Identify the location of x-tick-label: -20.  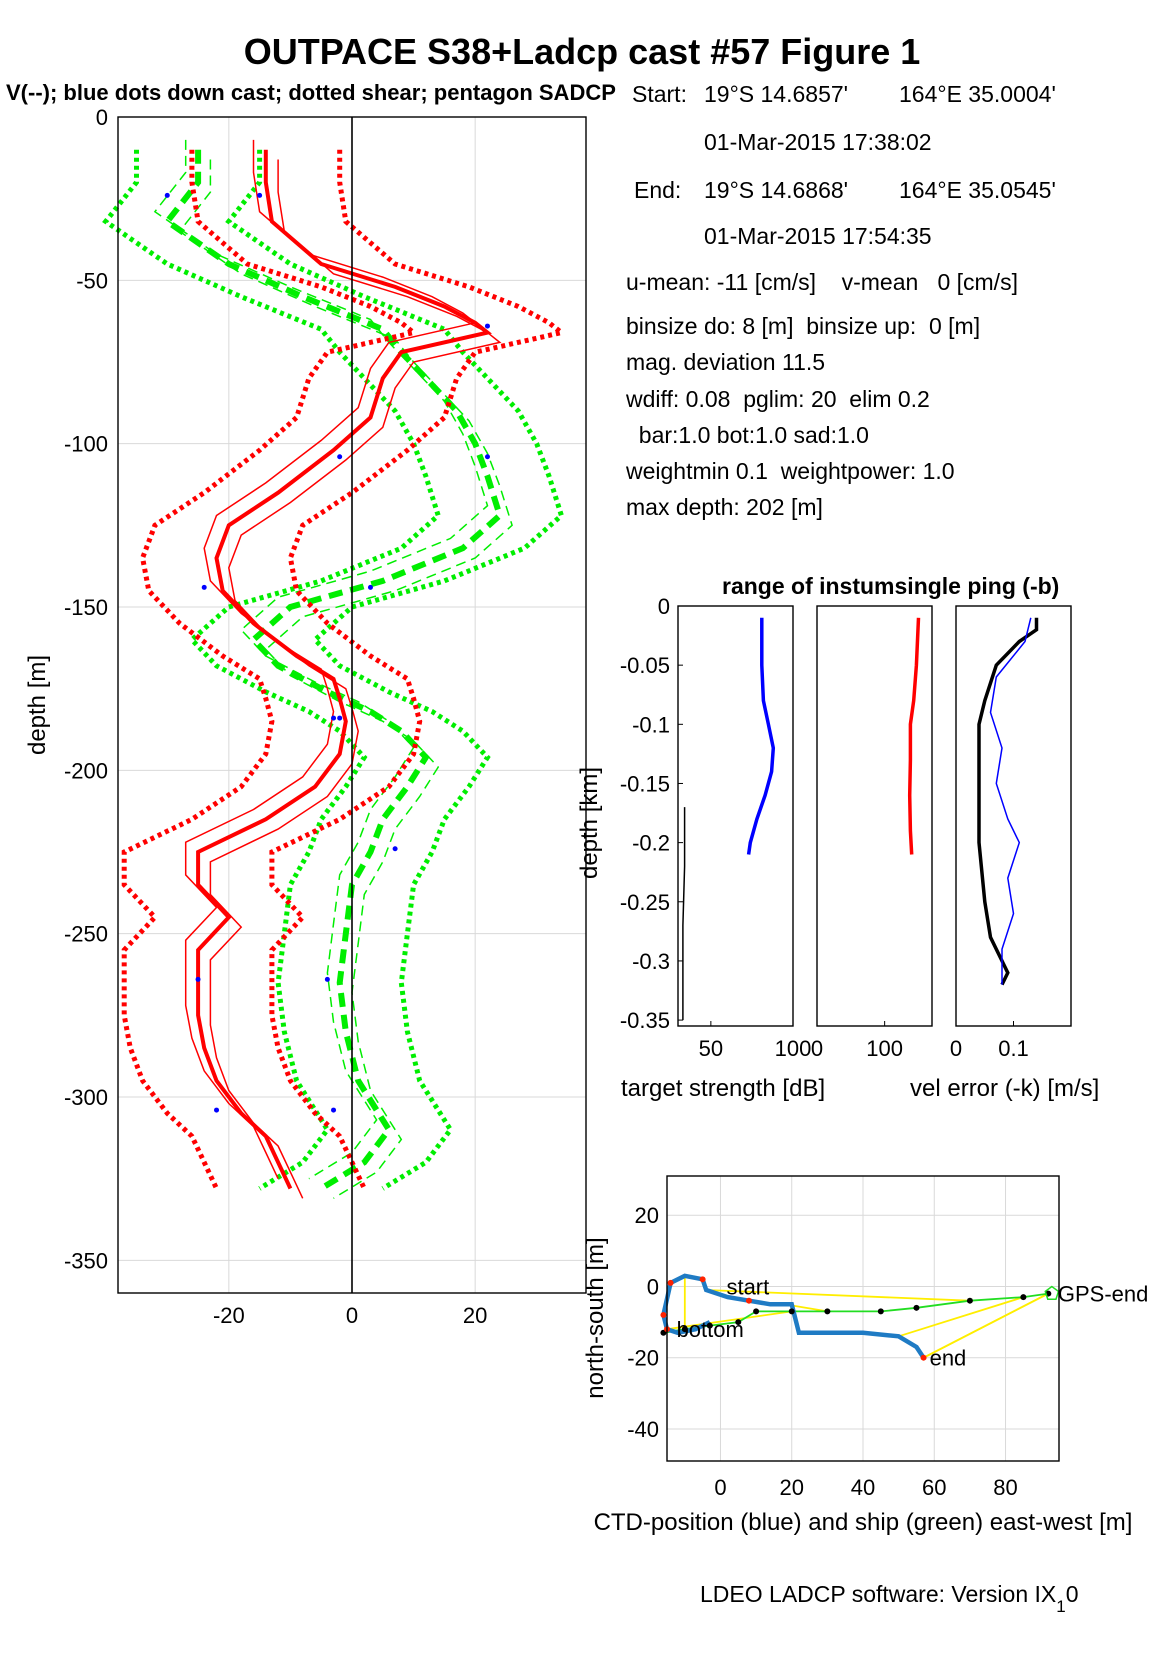
(229, 1315).